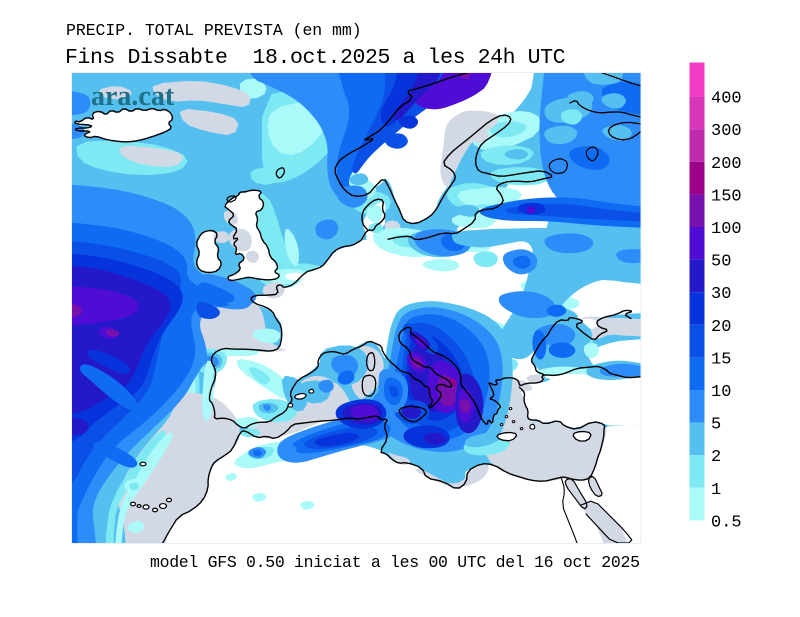 Image resolution: width=800 pixels, height=617 pixels. What do you see at coordinates (726, 229) in the screenshot?
I see `svg-text: 100` at bounding box center [726, 229].